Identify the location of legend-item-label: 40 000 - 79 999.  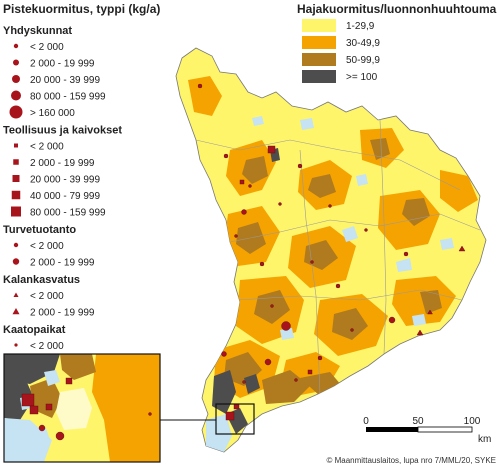
(65, 196).